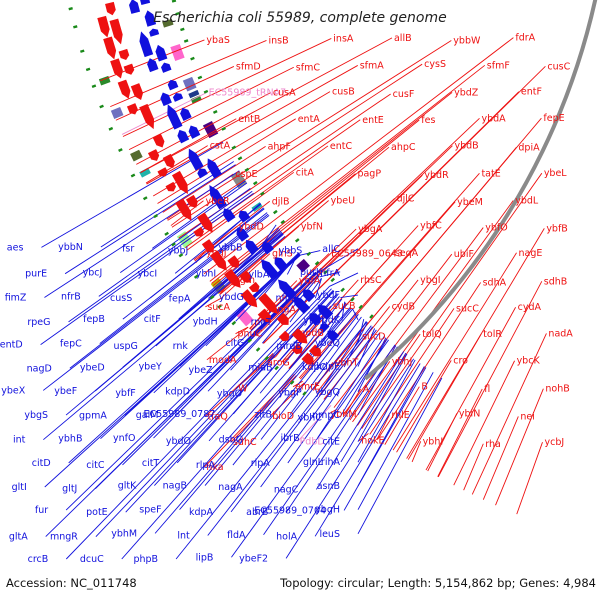  What do you see at coordinates (331, 442) in the screenshot?
I see `gene-label: citE` at bounding box center [331, 442].